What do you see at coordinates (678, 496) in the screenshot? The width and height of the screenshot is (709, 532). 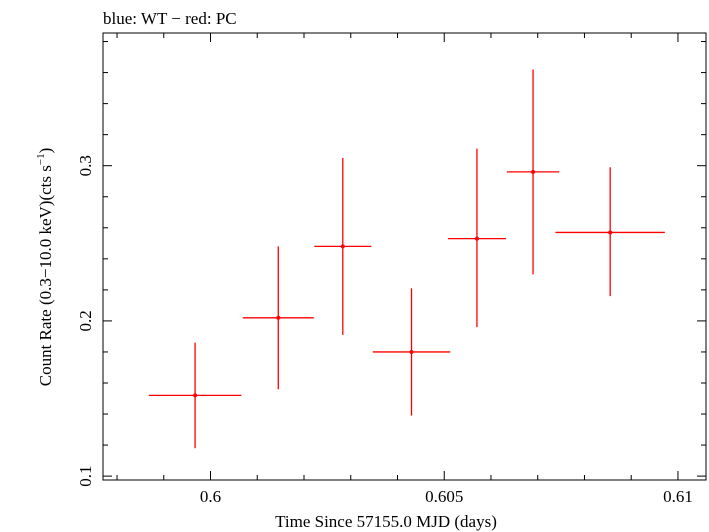 I see `x-tick-label: 0.61` at bounding box center [678, 496].